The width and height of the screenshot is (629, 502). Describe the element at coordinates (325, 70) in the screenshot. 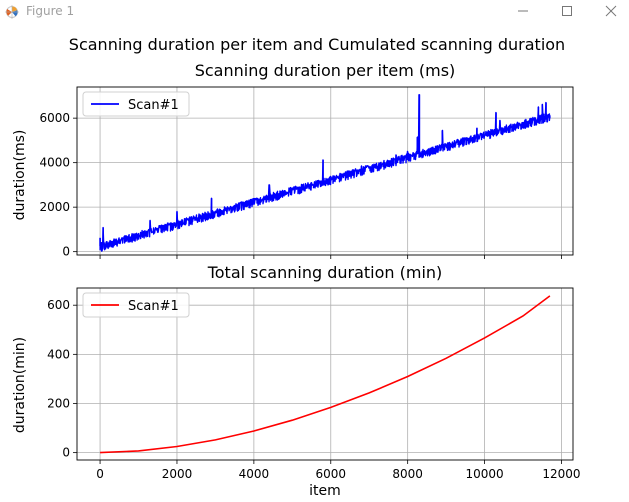

I see `chart1-title: Scanning duration per item (ms)` at that location.